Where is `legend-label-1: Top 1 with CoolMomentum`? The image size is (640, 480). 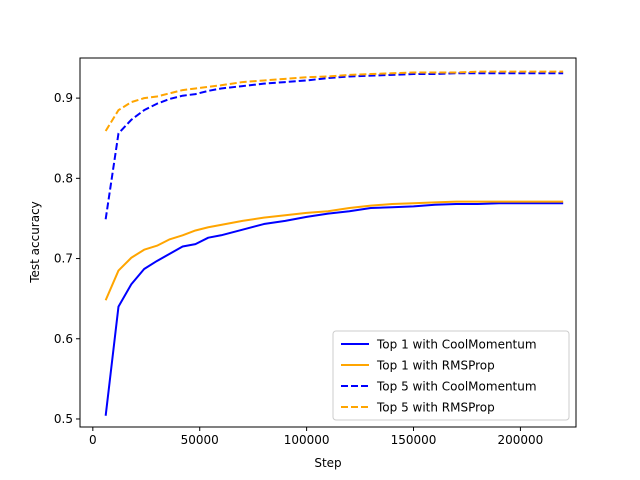
legend-label-1: Top 1 with CoolMomentum is located at coordinates (456, 345).